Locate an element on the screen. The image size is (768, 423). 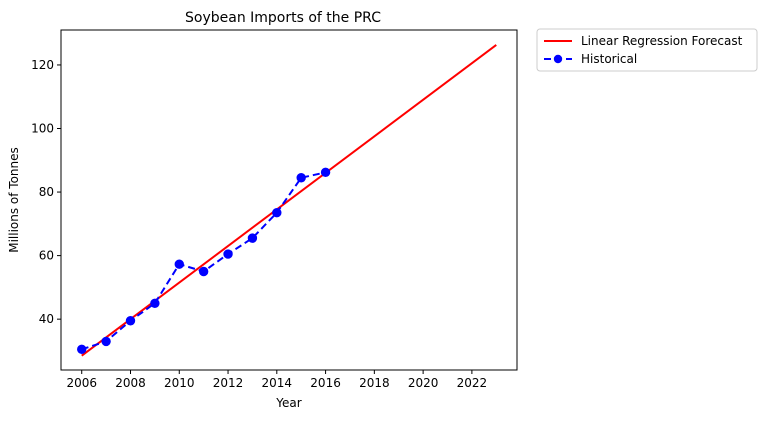
legend-box is located at coordinates (647, 50).